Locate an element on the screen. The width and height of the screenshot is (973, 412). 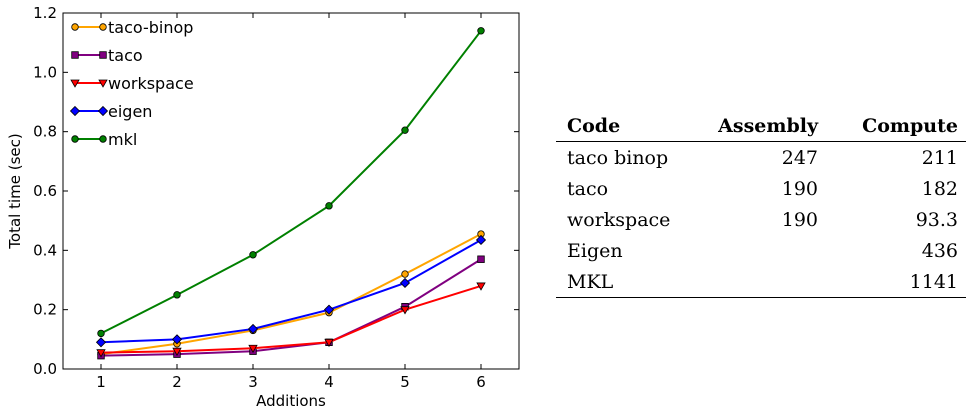
legend-item: mkl is located at coordinates (104, 139).